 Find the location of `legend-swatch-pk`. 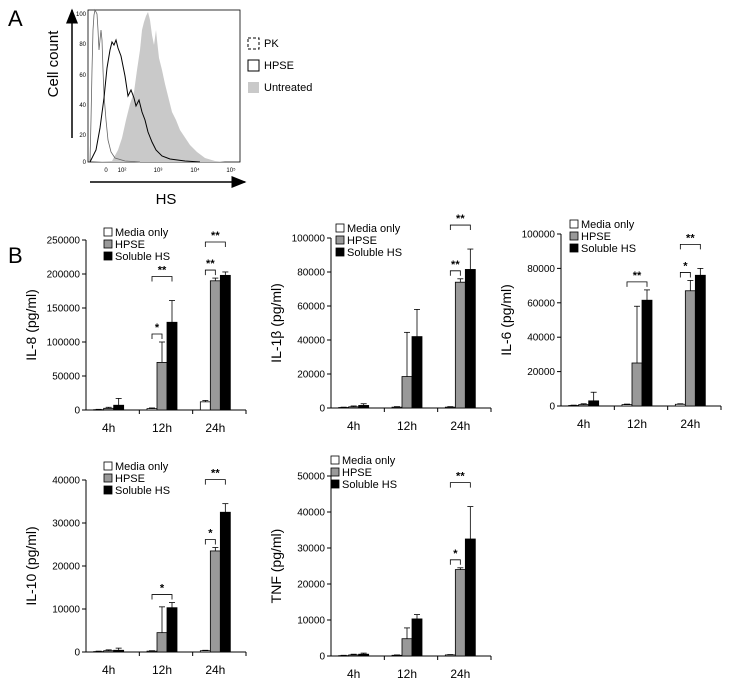

legend-swatch-pk is located at coordinates (253, 43).